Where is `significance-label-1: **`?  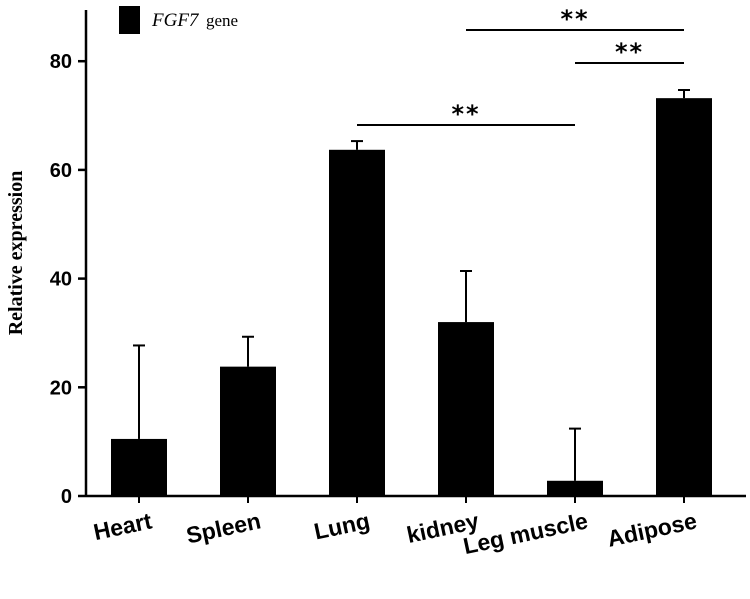
significance-label-1: ** is located at coordinates (465, 114).